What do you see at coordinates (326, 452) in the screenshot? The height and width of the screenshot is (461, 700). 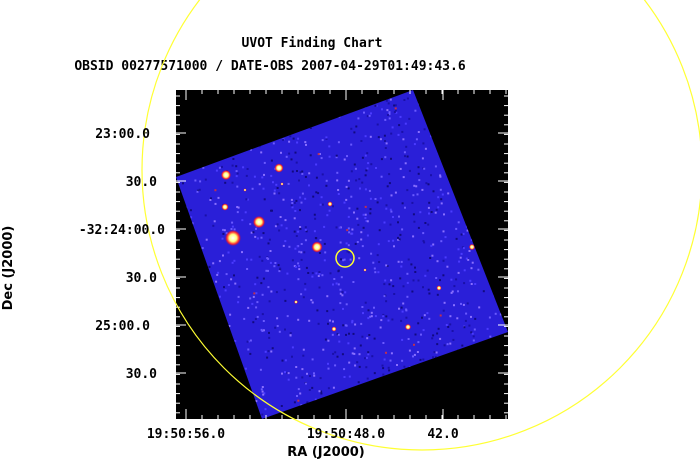 I see `x-axis-label: RA (J2000)` at bounding box center [326, 452].